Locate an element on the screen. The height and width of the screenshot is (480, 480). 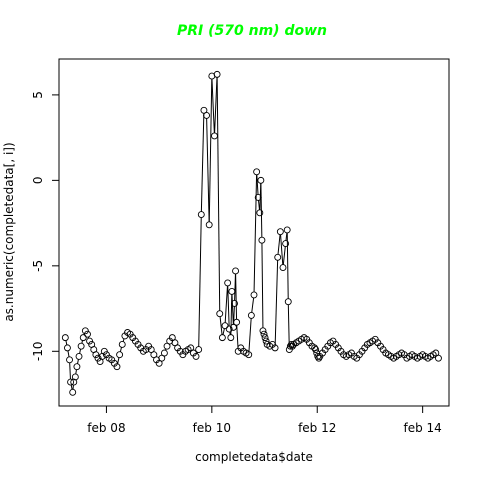
x-tick-label: feb 10 is located at coordinates (212, 428).